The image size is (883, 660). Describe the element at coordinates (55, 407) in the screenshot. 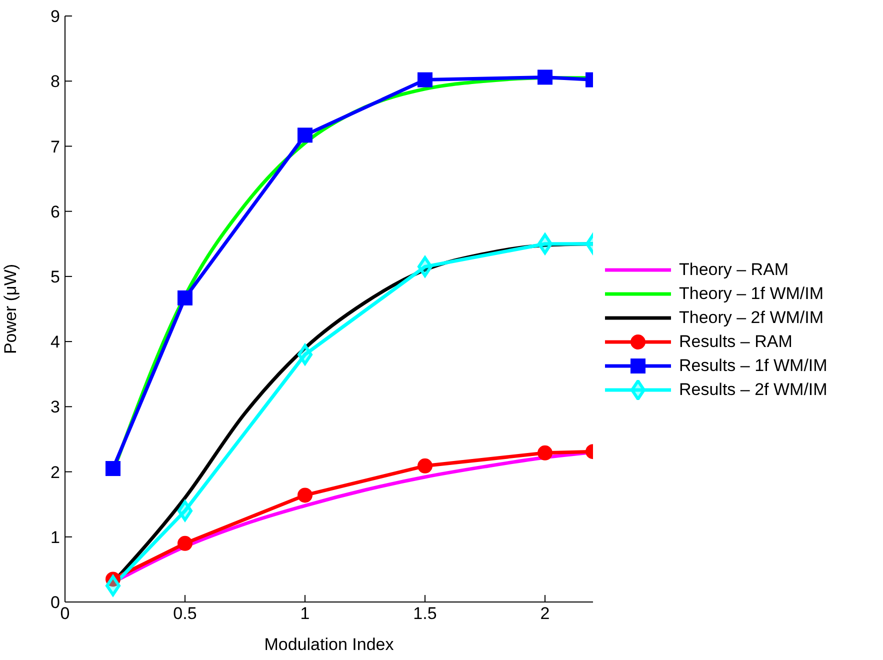

I see `y-tick-label: 3` at that location.